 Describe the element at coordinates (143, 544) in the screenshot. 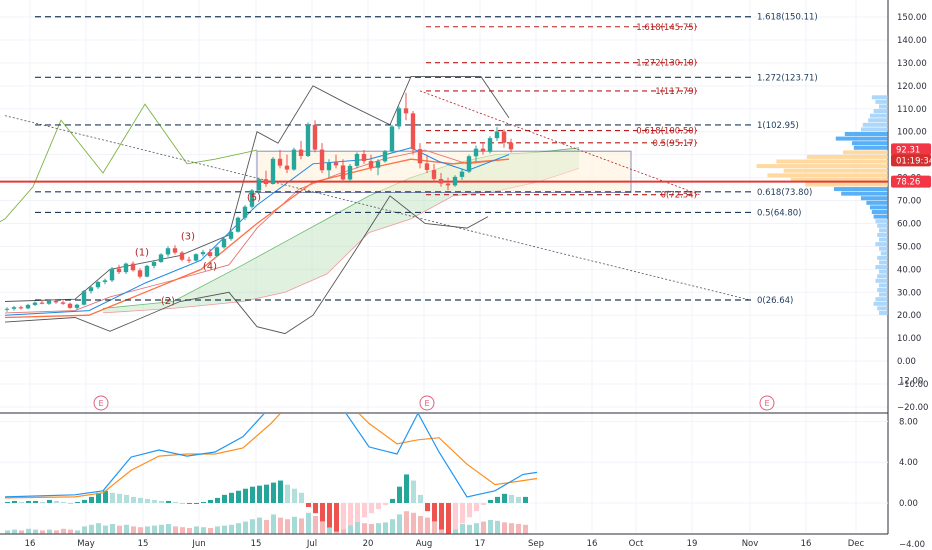

I see `time-tick-label: 15` at that location.